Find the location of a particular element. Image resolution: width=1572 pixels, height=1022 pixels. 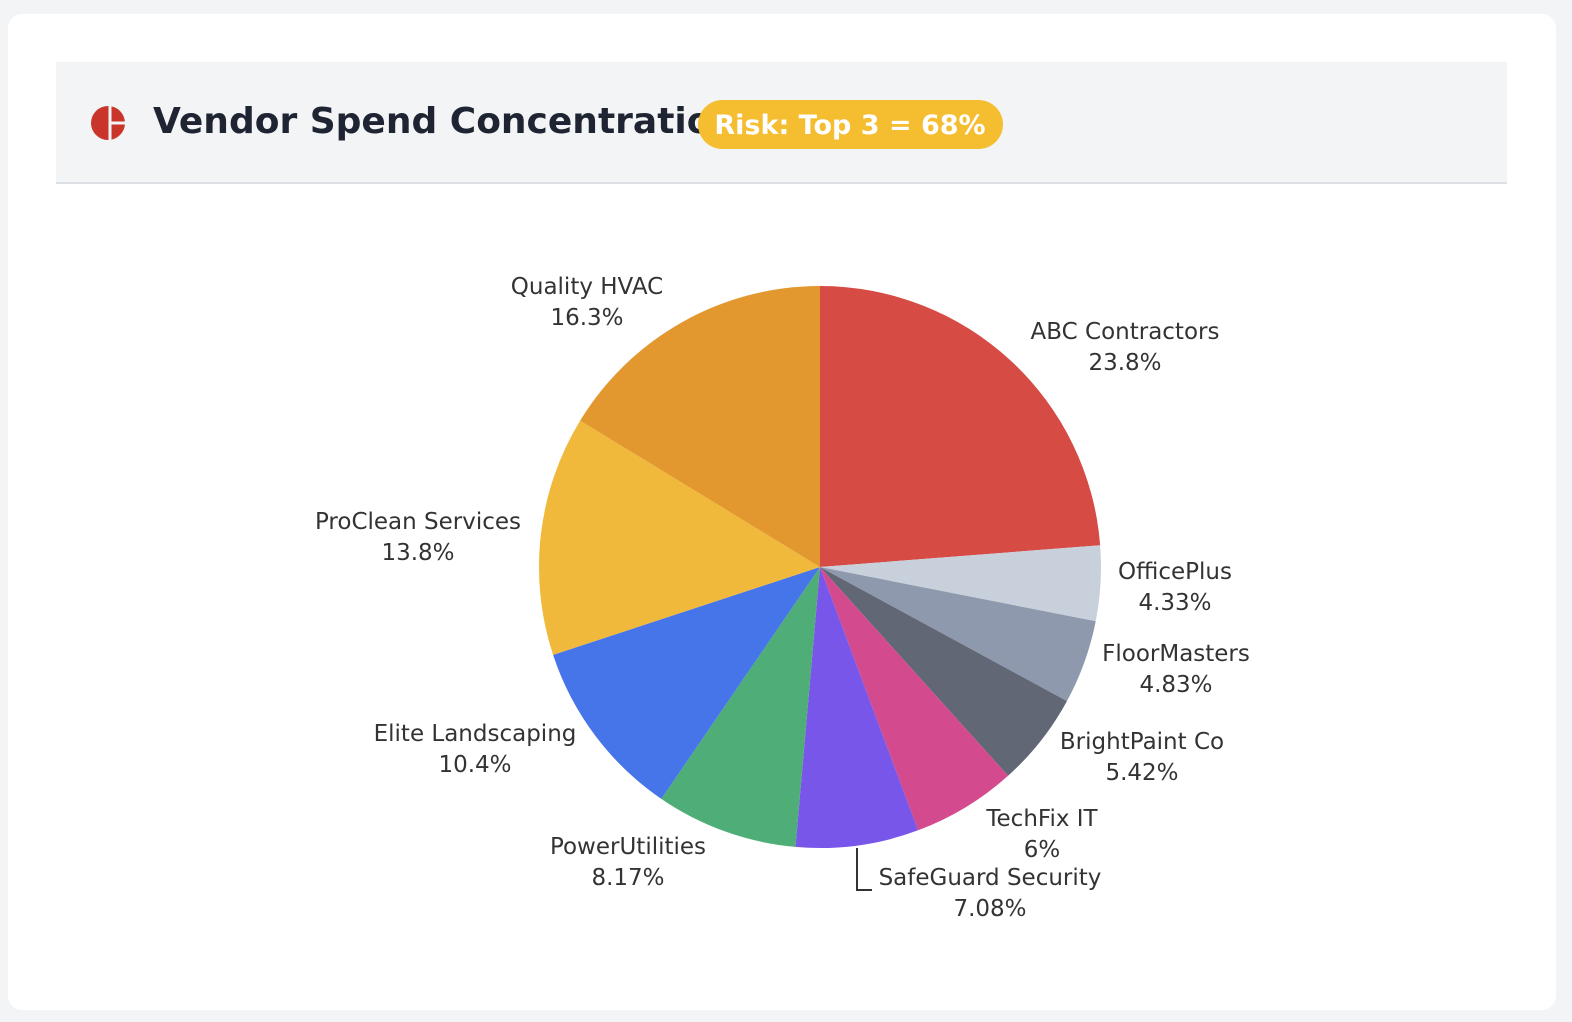

slice-label-value: 4.33% is located at coordinates (1174, 603).